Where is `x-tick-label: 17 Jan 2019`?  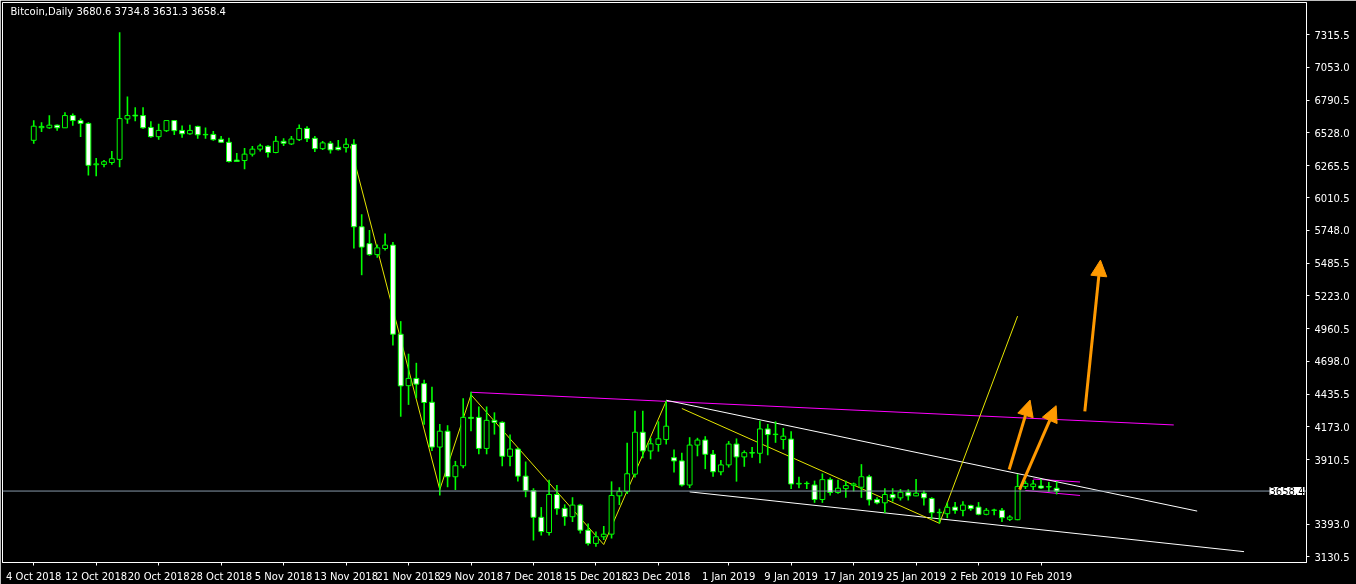 x-tick-label: 17 Jan 2019 is located at coordinates (853, 576).